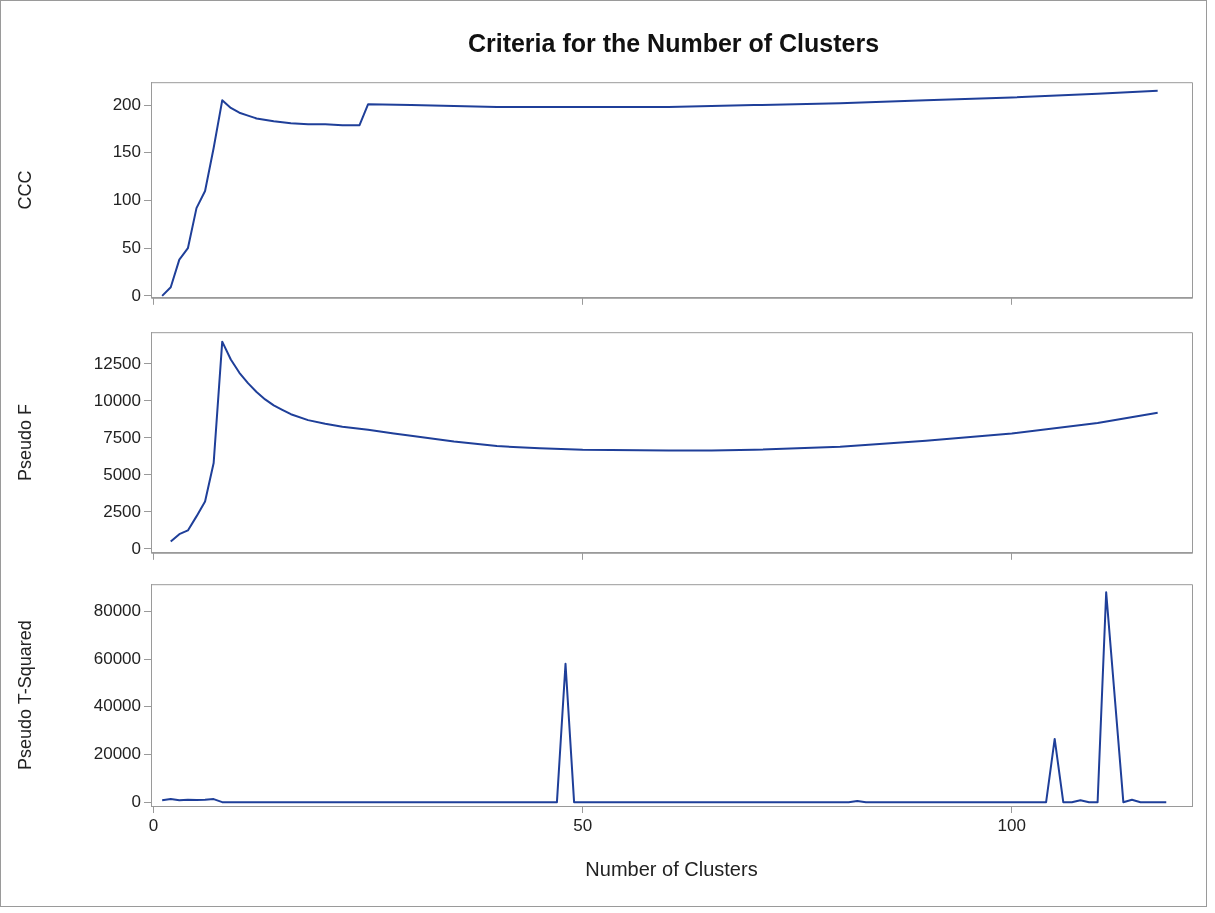  What do you see at coordinates (126, 200) in the screenshot?
I see `y-tick-label: 100` at bounding box center [126, 200].